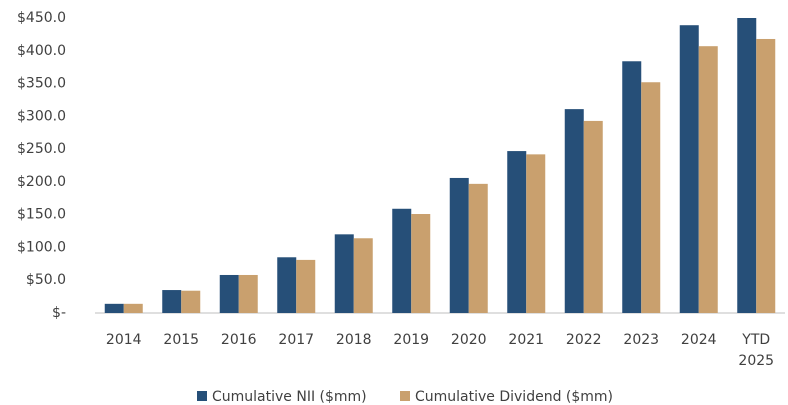  Describe the element at coordinates (41, 18) in the screenshot. I see `y-tick-label: $450.0` at that location.